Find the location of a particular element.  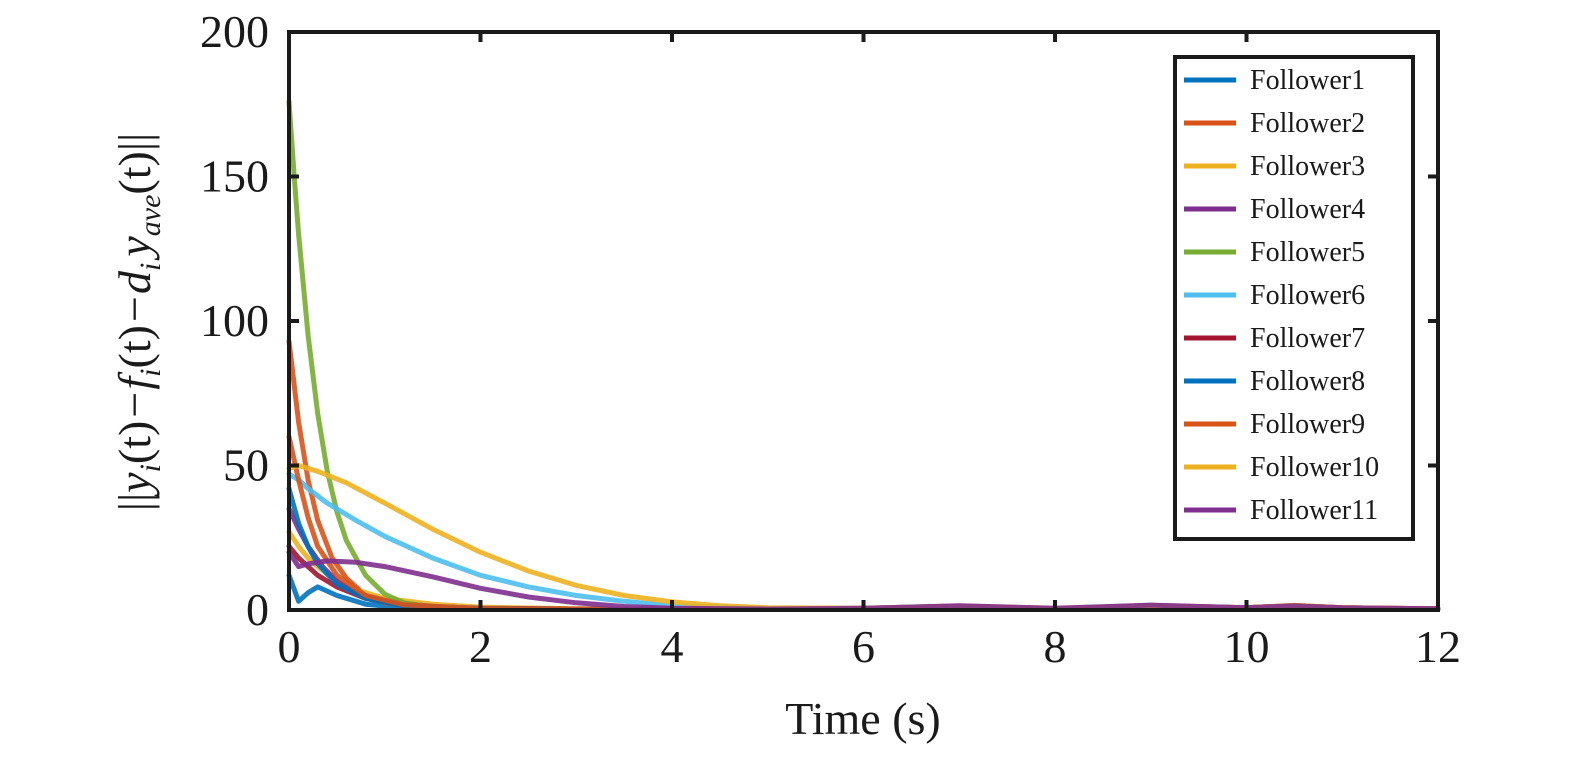

x-tick-label-6: 6 is located at coordinates (863, 646).